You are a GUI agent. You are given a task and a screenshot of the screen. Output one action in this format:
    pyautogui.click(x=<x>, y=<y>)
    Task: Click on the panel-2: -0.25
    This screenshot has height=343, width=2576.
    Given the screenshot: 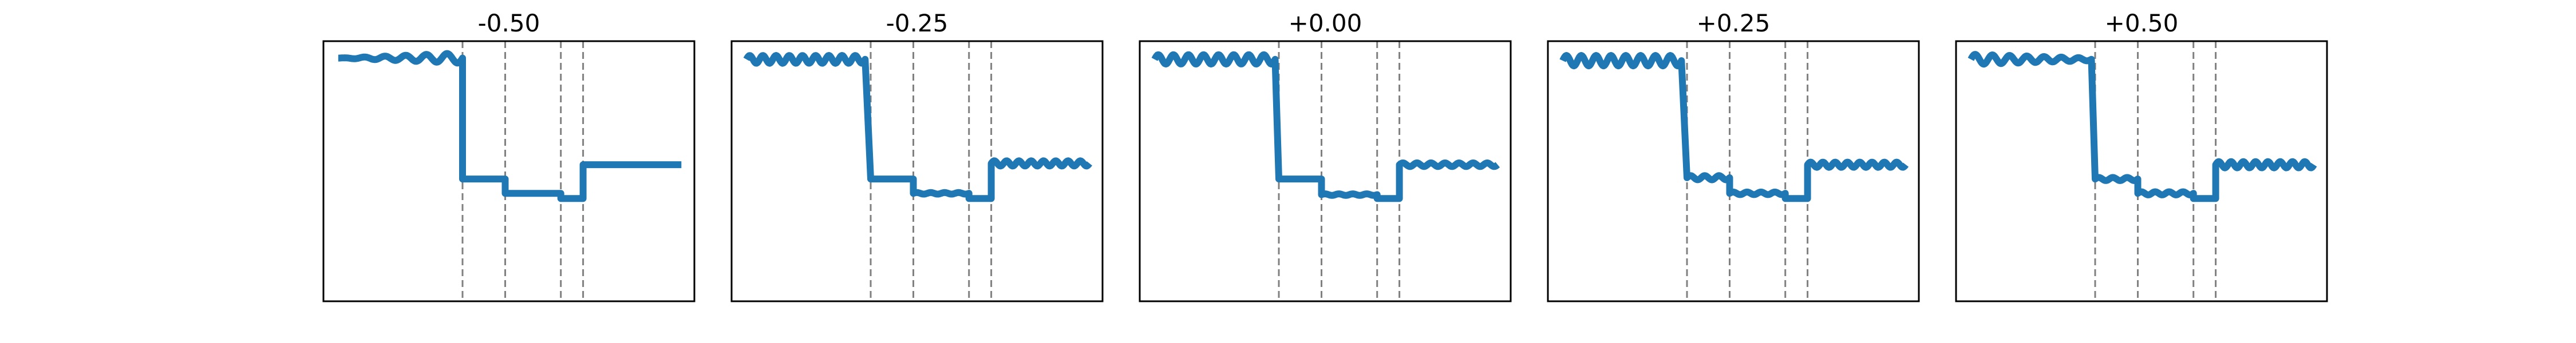 What is the action you would take?
    pyautogui.click(x=917, y=155)
    